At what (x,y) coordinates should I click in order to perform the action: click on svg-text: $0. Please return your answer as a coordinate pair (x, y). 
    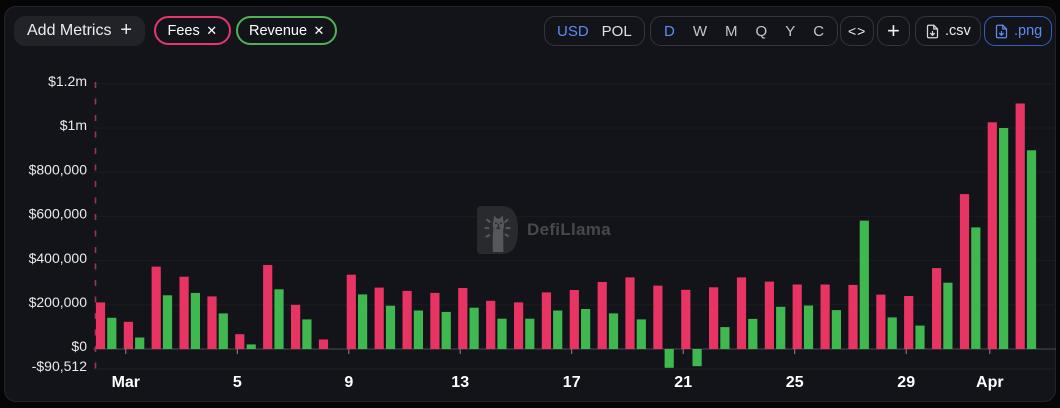
    Looking at the image, I should click on (79, 346).